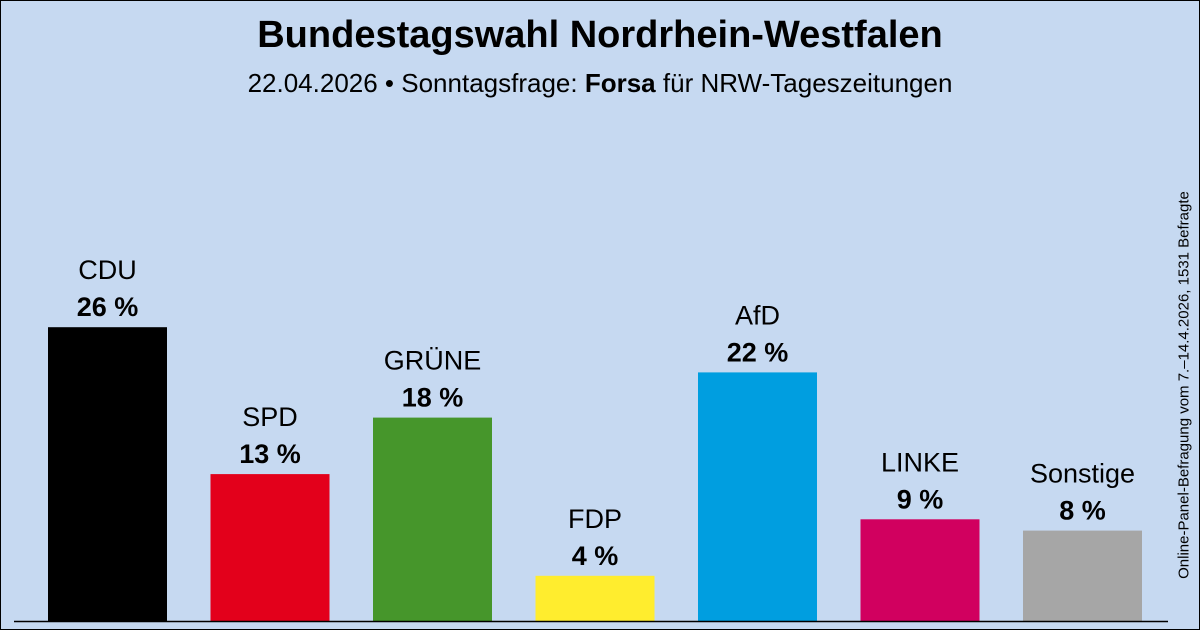  What do you see at coordinates (432, 519) in the screenshot?
I see `bar-gr-ne` at bounding box center [432, 519].